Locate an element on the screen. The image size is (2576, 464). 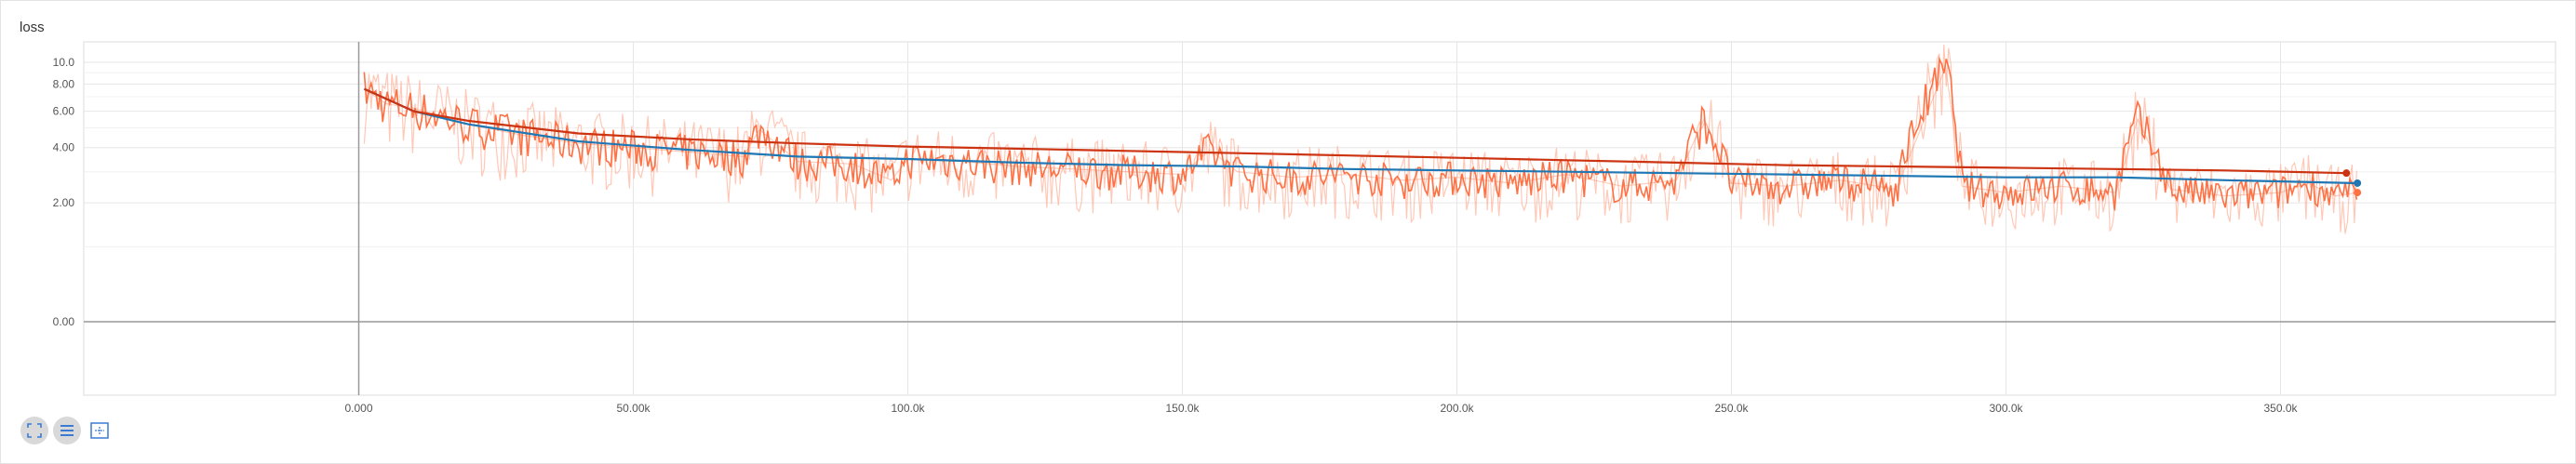
x-tick-label: 0.000 is located at coordinates (358, 409).